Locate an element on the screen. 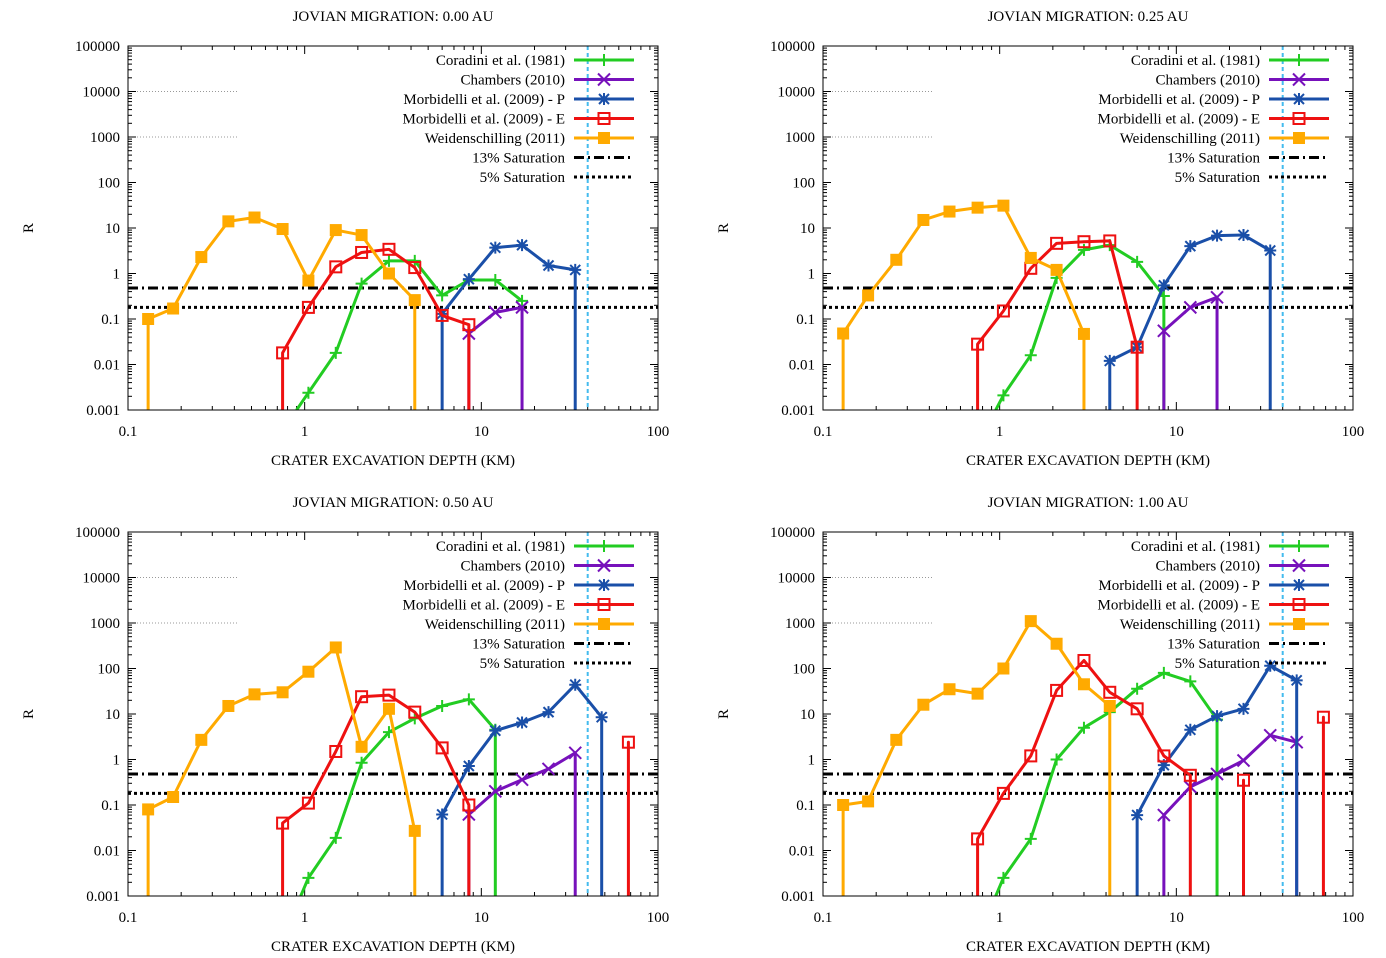 Image resolution: width=1386 pixels, height=958 pixels. legend-entry-label: Chambers (2010) is located at coordinates (512, 567).